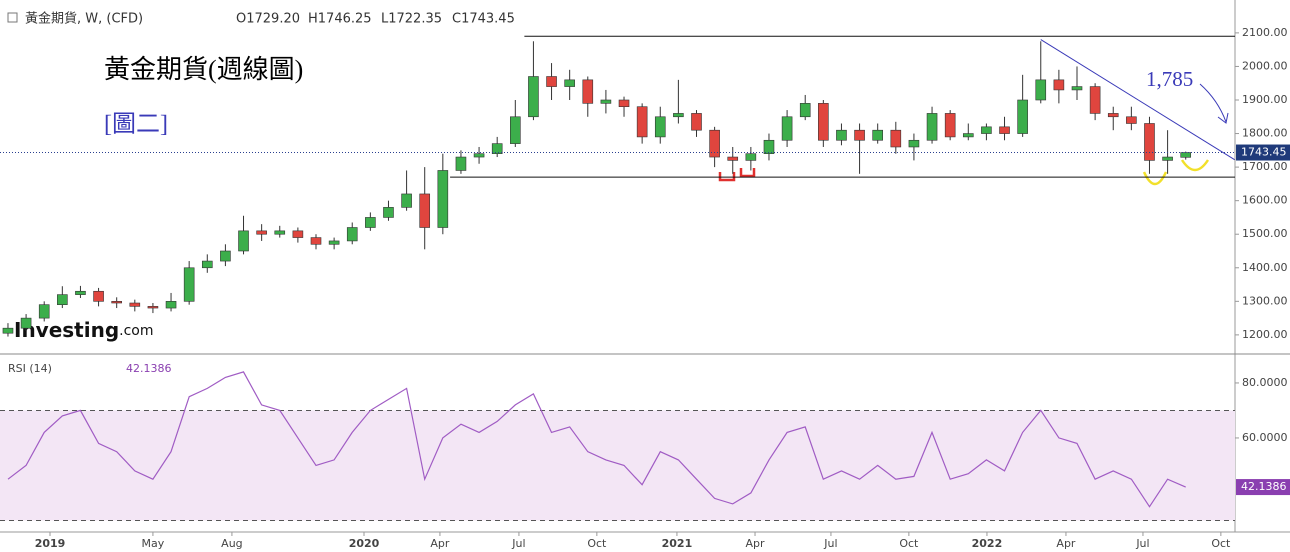  I want to click on logo-name: Investing, so click(66, 330).